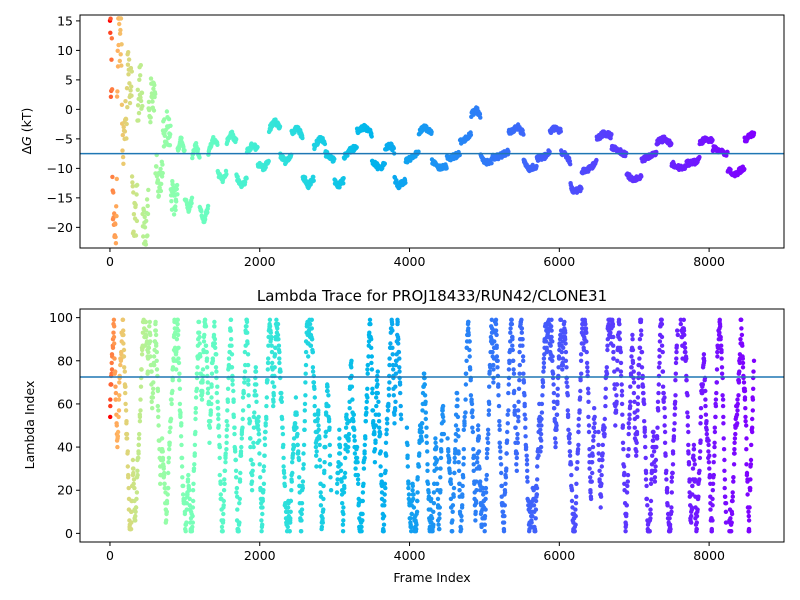 This screenshot has height=600, width=800. What do you see at coordinates (415, 258) in the screenshot?
I see `delta-g-x-ticks: 0 2000 4000 6000 8000` at bounding box center [415, 258].